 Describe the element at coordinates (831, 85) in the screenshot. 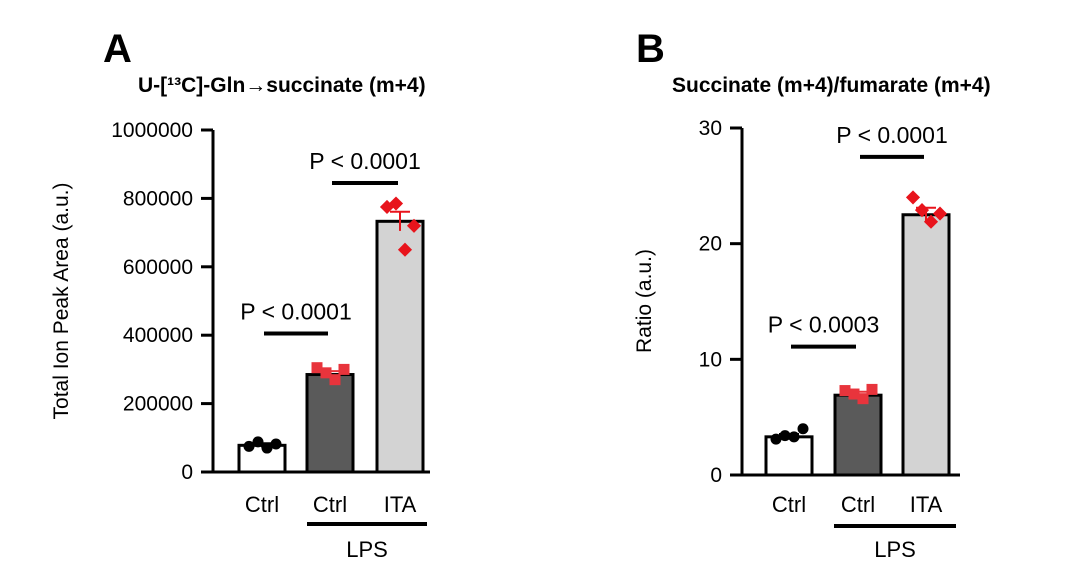

I see `panel-b-title: Succinate (m+4)/fumarate (m+4)` at that location.